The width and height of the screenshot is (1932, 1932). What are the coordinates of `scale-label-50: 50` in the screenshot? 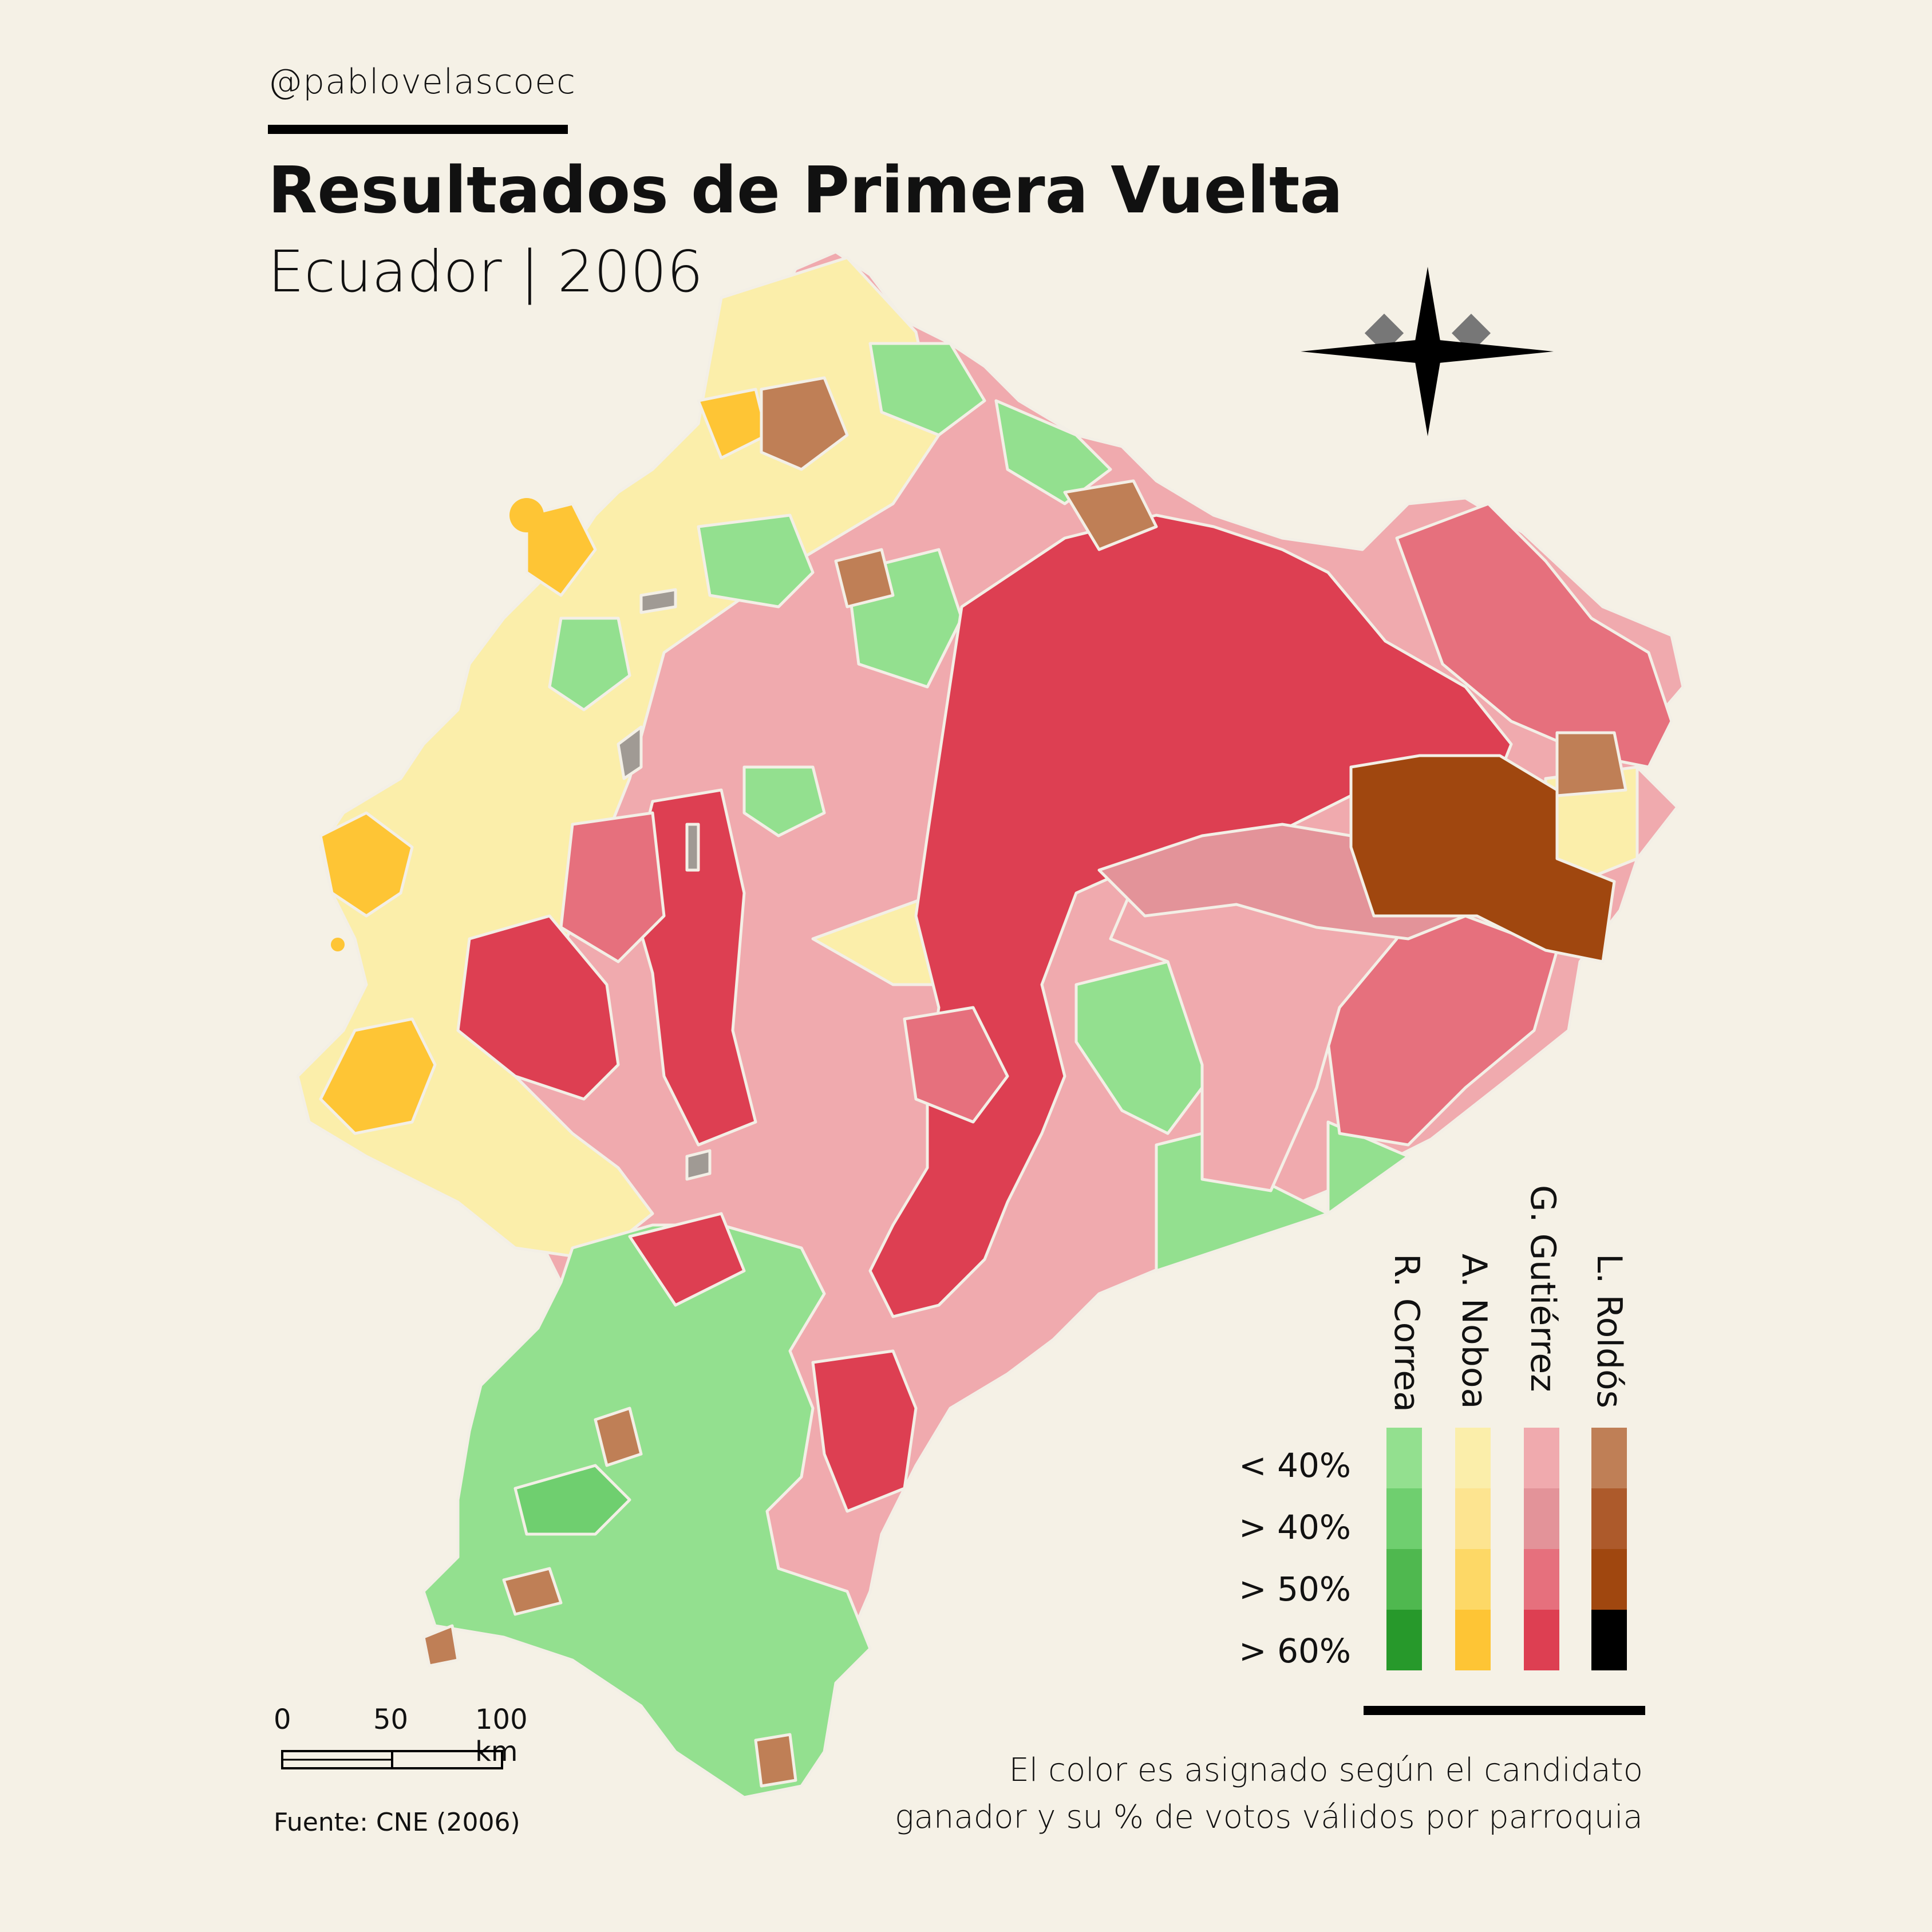 It's located at (391, 1720).